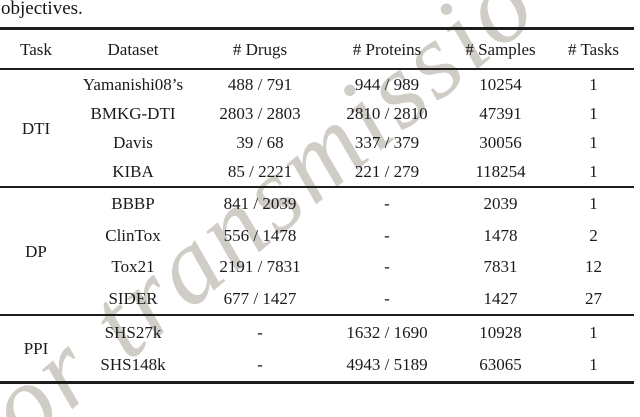 The width and height of the screenshot is (640, 417). Describe the element at coordinates (593, 49) in the screenshot. I see `header-tasks: # Tasks` at that location.